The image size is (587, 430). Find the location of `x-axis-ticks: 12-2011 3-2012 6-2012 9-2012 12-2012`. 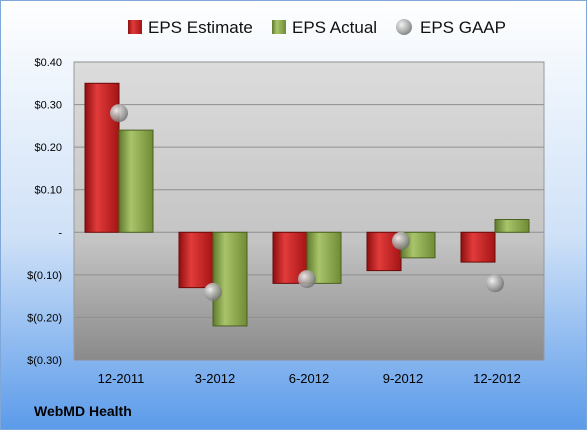

x-axis-ticks: 12-2011 3-2012 6-2012 9-2012 12-2012 is located at coordinates (309, 378).